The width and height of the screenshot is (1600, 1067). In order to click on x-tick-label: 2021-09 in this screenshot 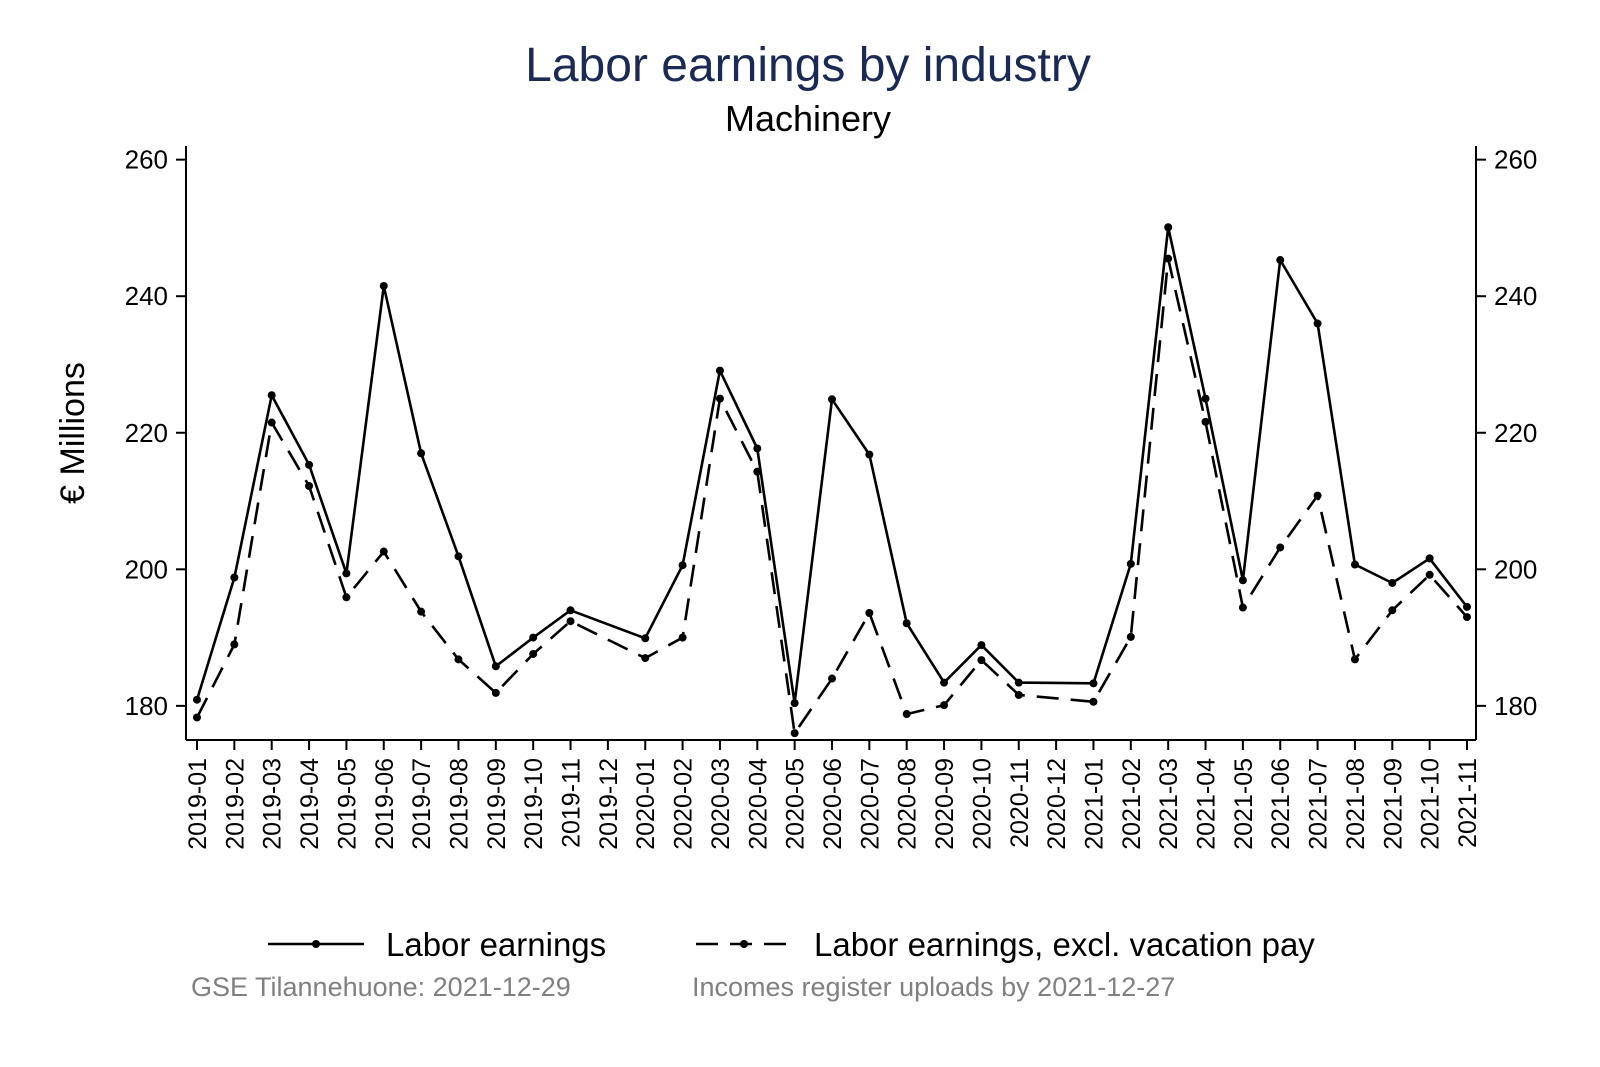, I will do `click(1393, 804)`.